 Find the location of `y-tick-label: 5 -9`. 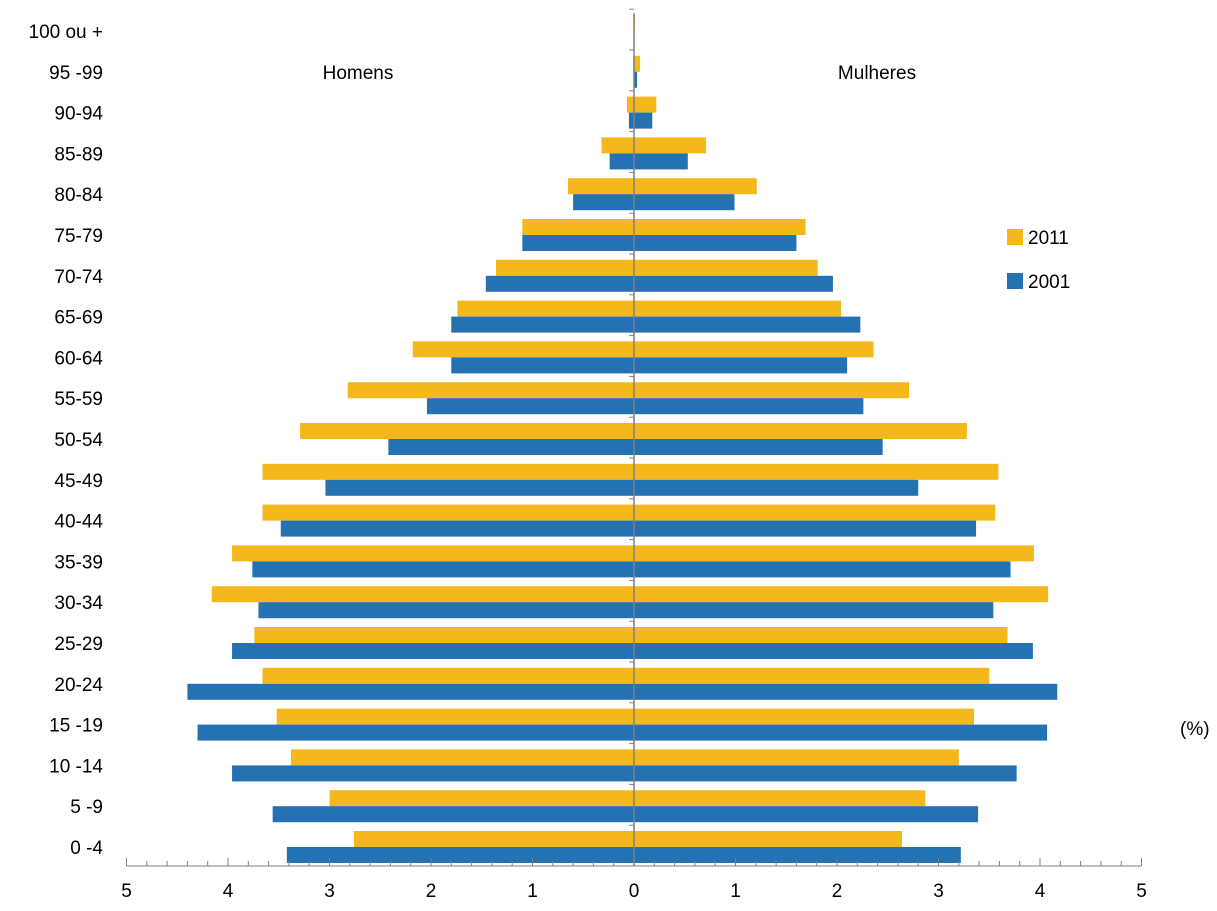

y-tick-label: 5 -9 is located at coordinates (86, 807).